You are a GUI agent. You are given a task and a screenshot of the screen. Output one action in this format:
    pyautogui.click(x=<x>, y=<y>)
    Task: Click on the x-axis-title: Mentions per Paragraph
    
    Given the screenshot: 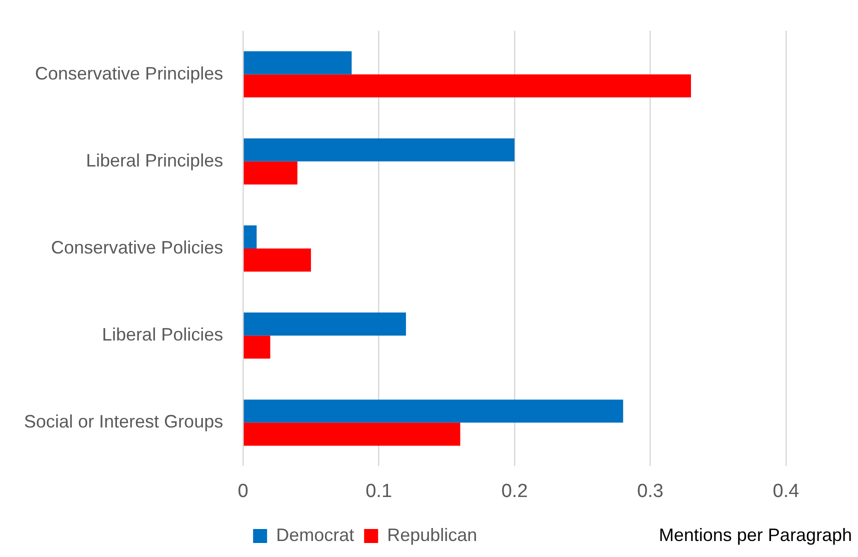 What is the action you would take?
    pyautogui.click(x=755, y=534)
    